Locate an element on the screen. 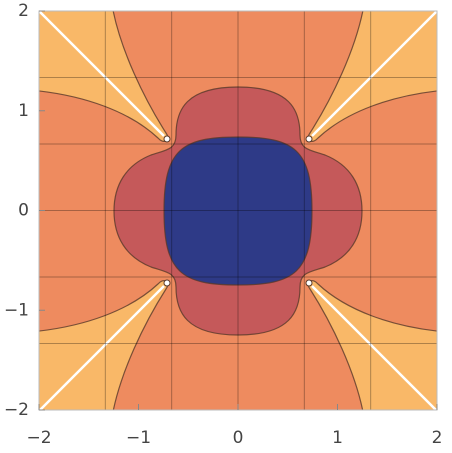 This screenshot has height=453, width=452. x-tick-label: −1 is located at coordinates (138, 438).